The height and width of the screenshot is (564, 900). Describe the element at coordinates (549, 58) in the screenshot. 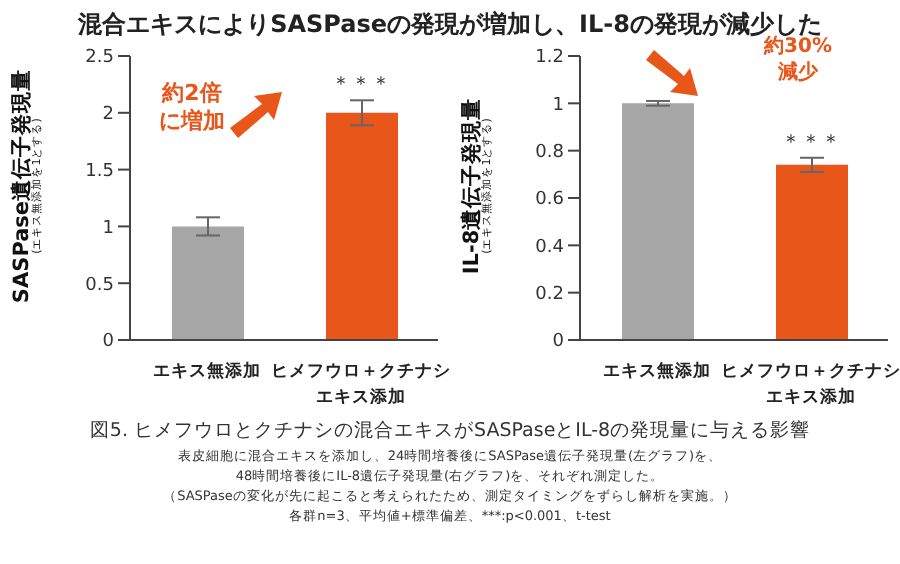

I see `y-tick-label: 1.2` at that location.